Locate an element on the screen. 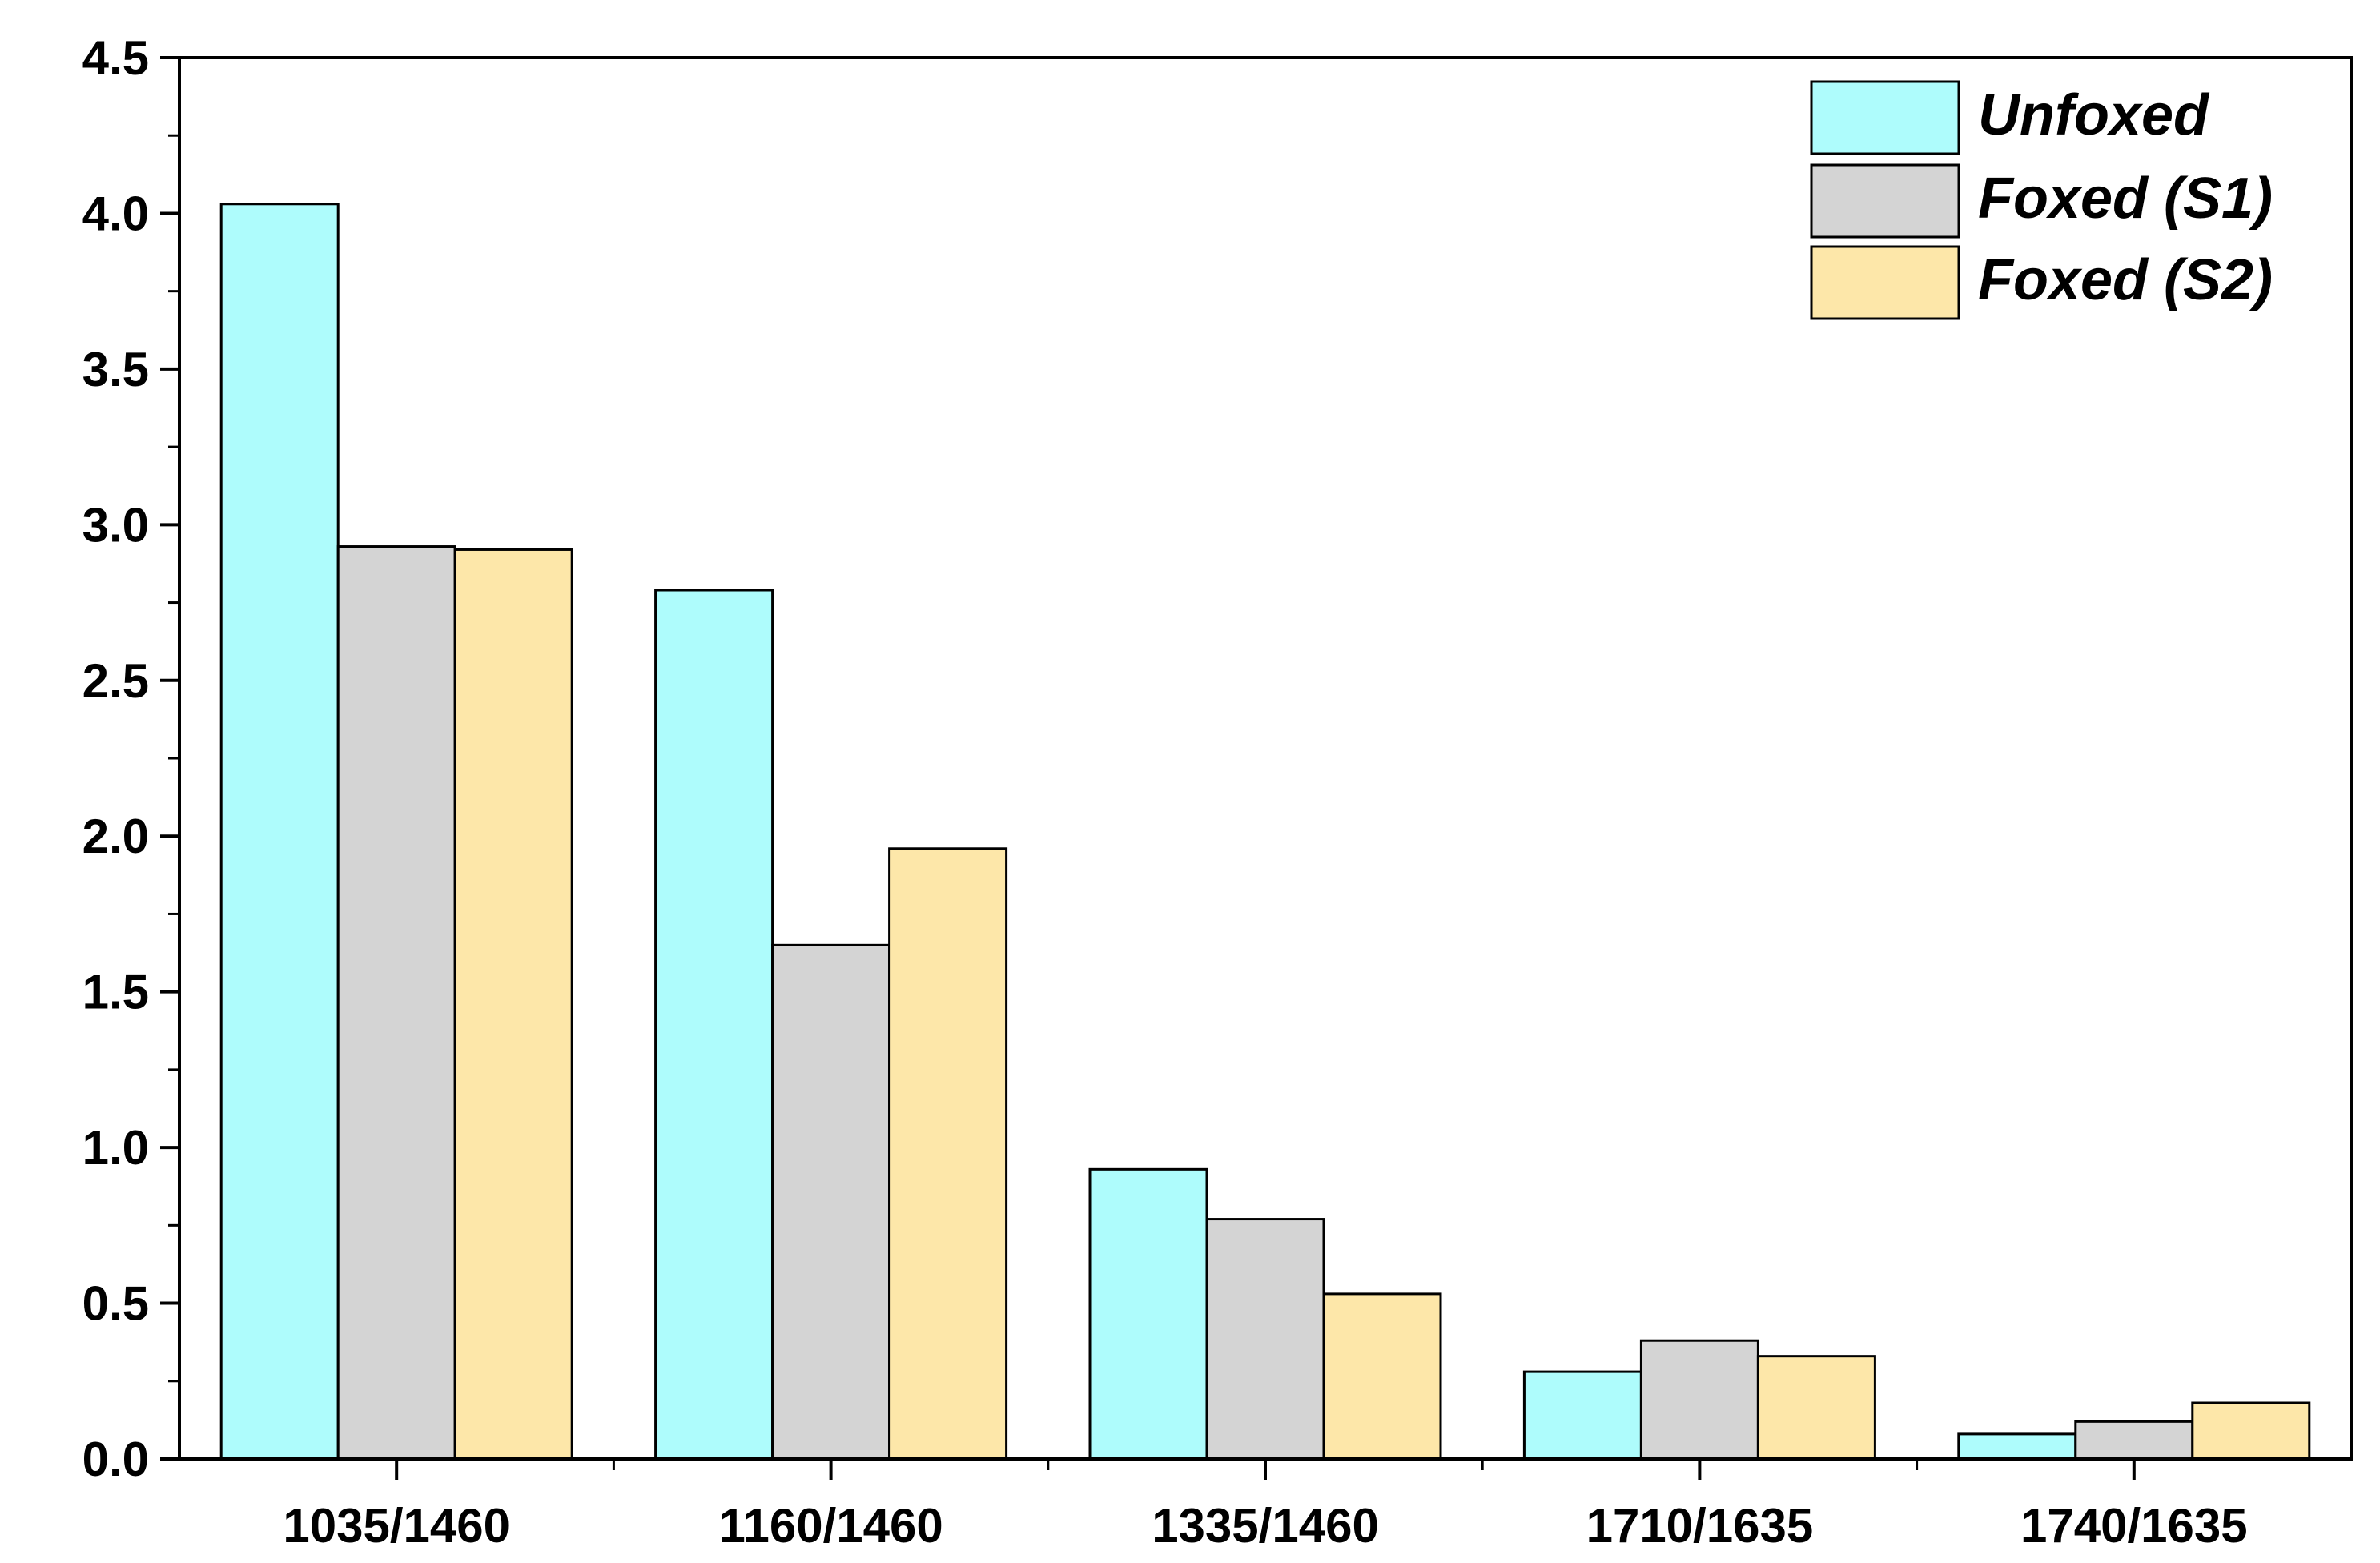 The image size is (2380, 1563). legend-label-foxed-s1: Foxed (S1) is located at coordinates (2125, 199).